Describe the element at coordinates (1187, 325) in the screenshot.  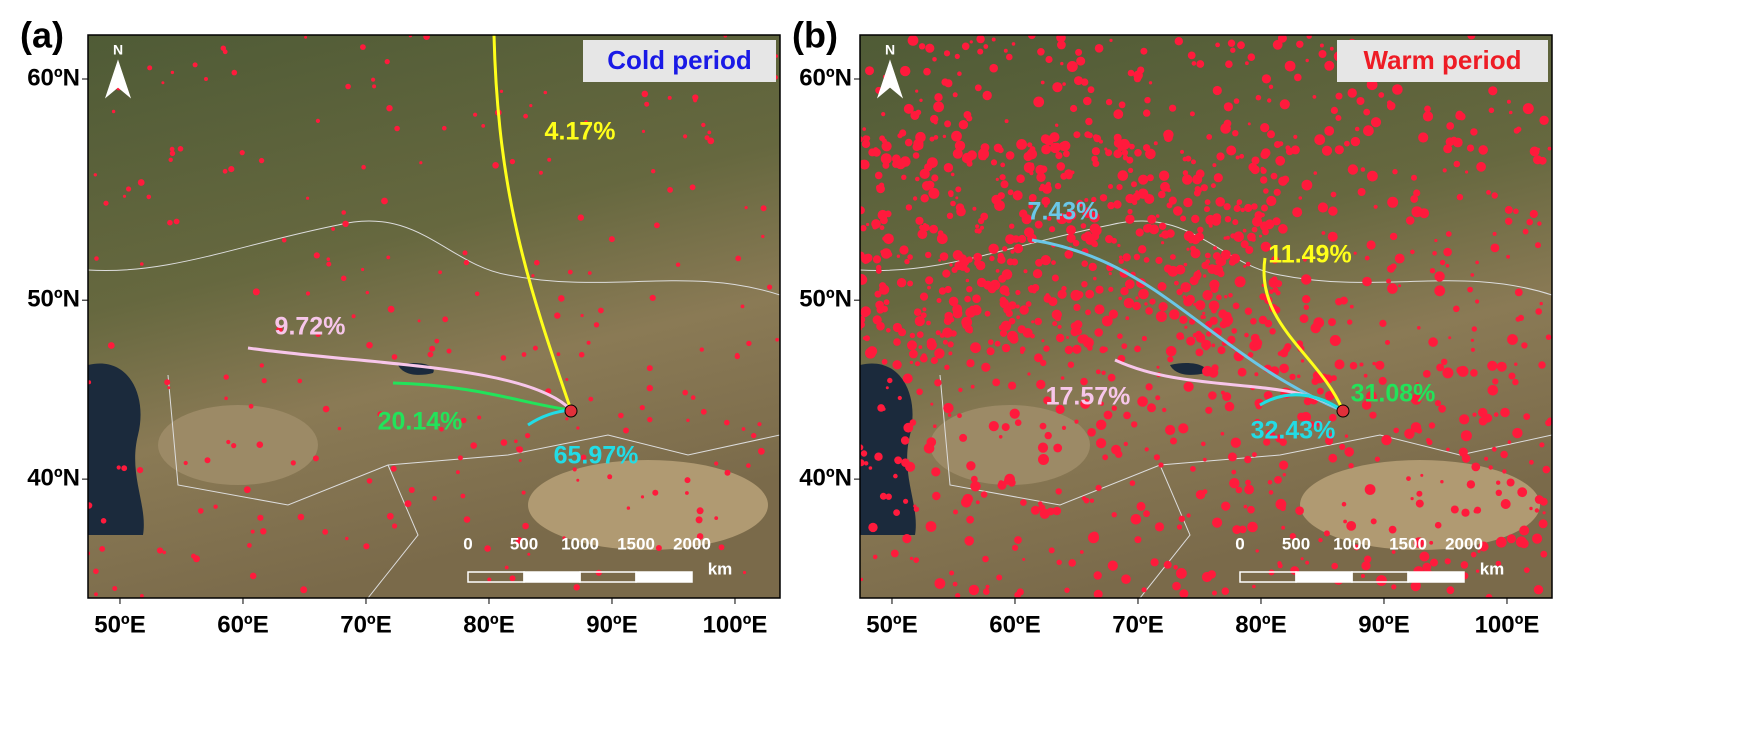
I see `trajectory` at that location.